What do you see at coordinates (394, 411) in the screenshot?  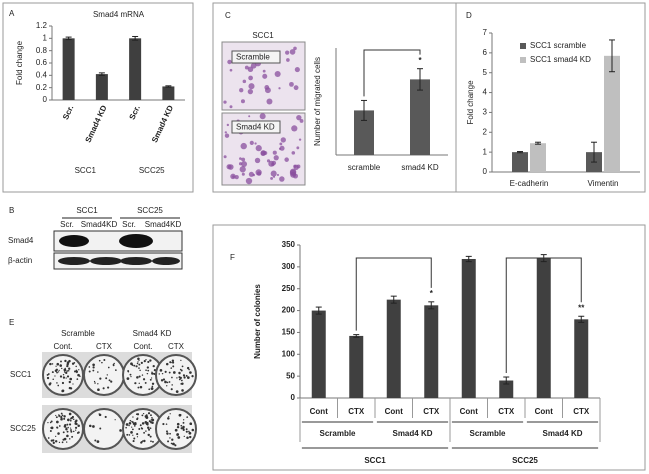 I see `x-tick-label: Cont` at bounding box center [394, 411].